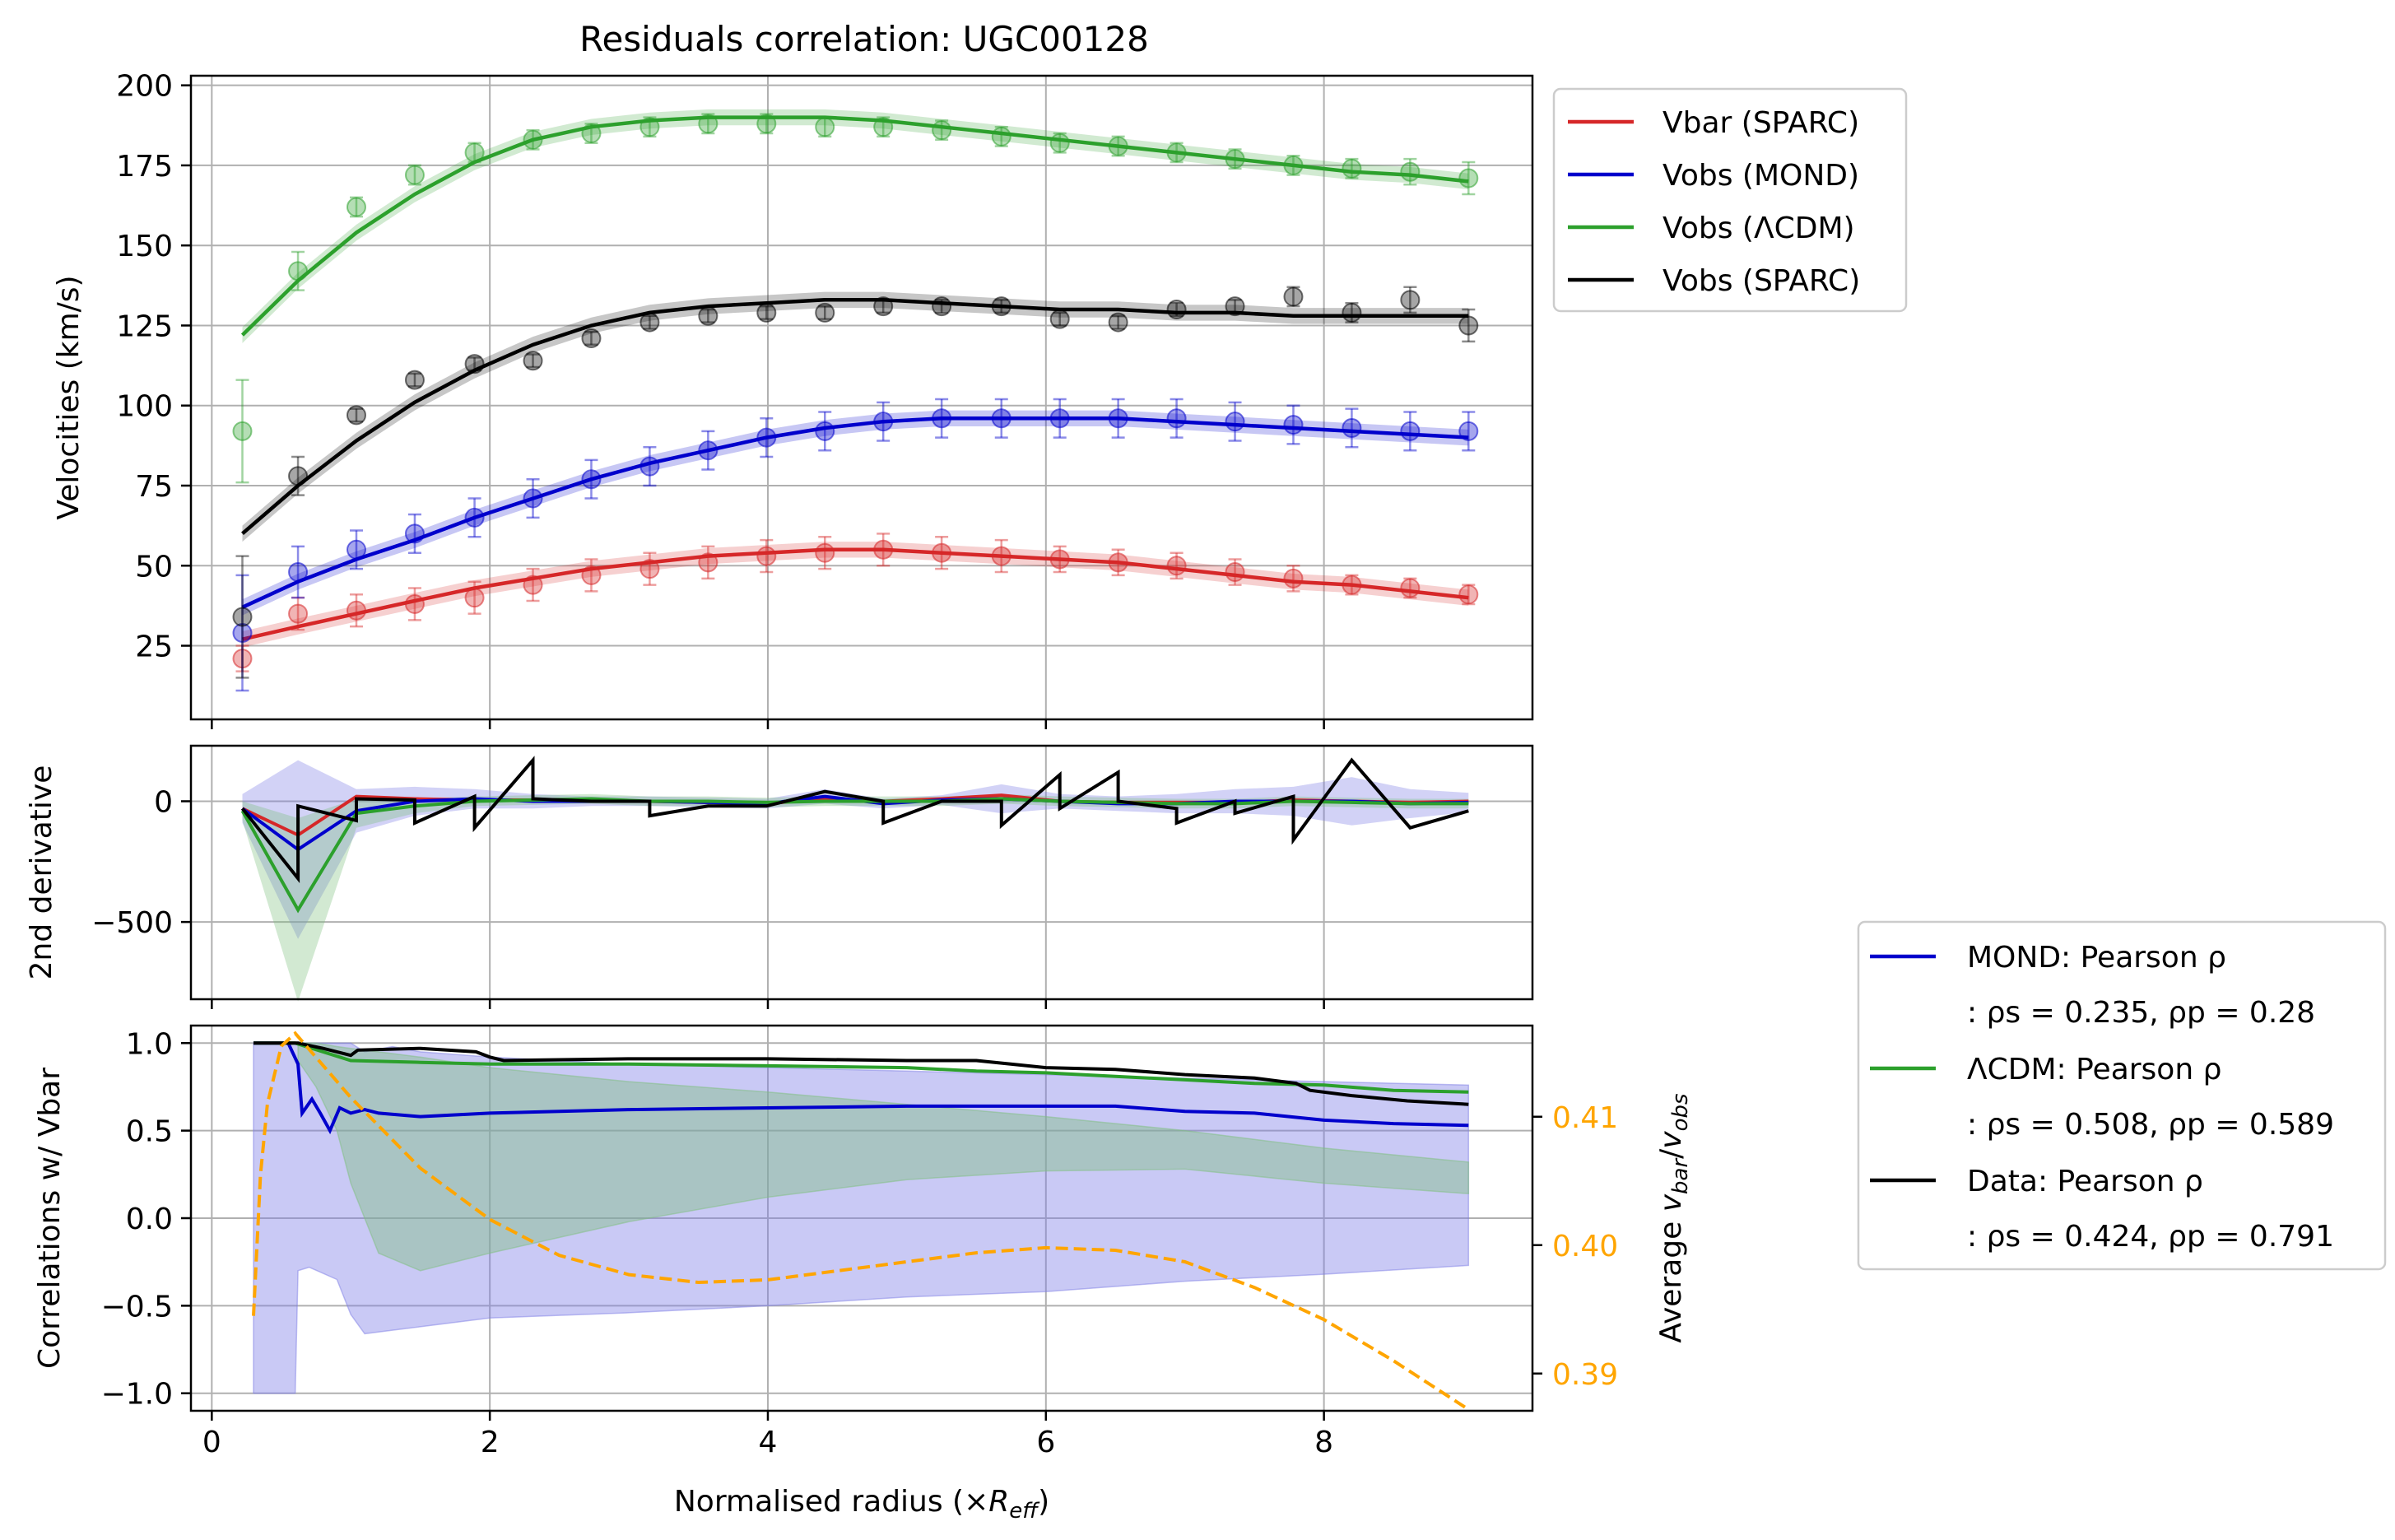 The height and width of the screenshot is (1540, 2395). Describe the element at coordinates (768, 724) in the screenshot. I see `velocities-x-ticks` at that location.